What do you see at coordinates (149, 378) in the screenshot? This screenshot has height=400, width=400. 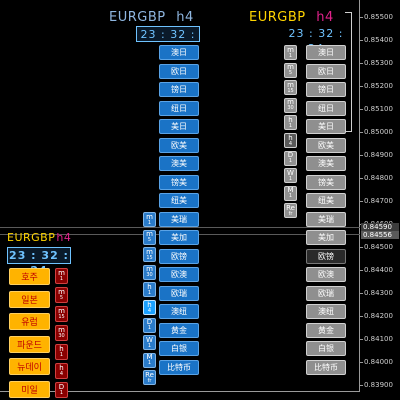 I see `blue-timeframe-button: Re fr` at bounding box center [149, 378].